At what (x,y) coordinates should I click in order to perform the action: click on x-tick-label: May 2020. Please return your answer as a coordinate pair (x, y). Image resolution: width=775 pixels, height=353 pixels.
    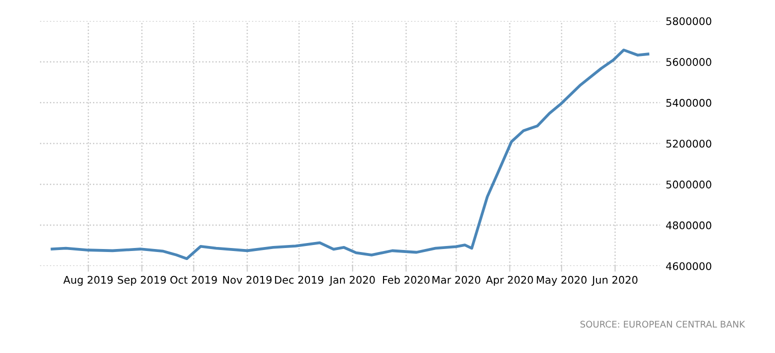
    Looking at the image, I should click on (561, 281).